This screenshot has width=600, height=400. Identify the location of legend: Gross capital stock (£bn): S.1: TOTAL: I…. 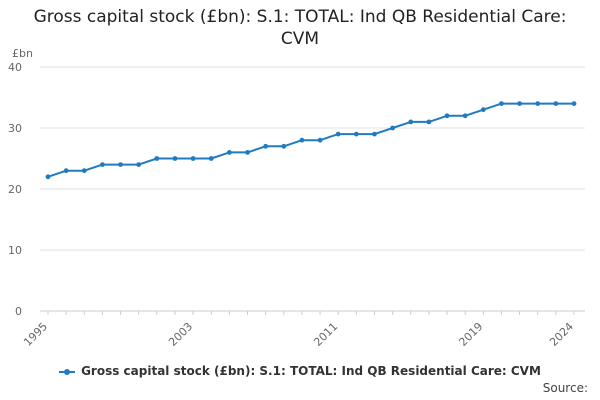
(300, 371).